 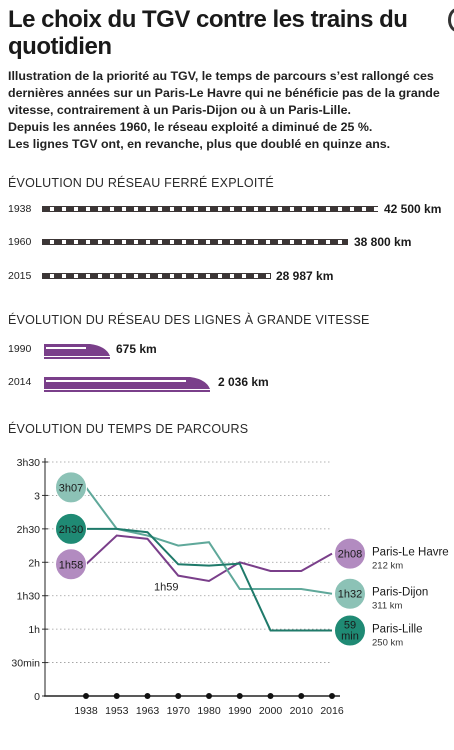 What do you see at coordinates (166, 588) in the screenshot?
I see `data-label: 1h59` at bounding box center [166, 588].